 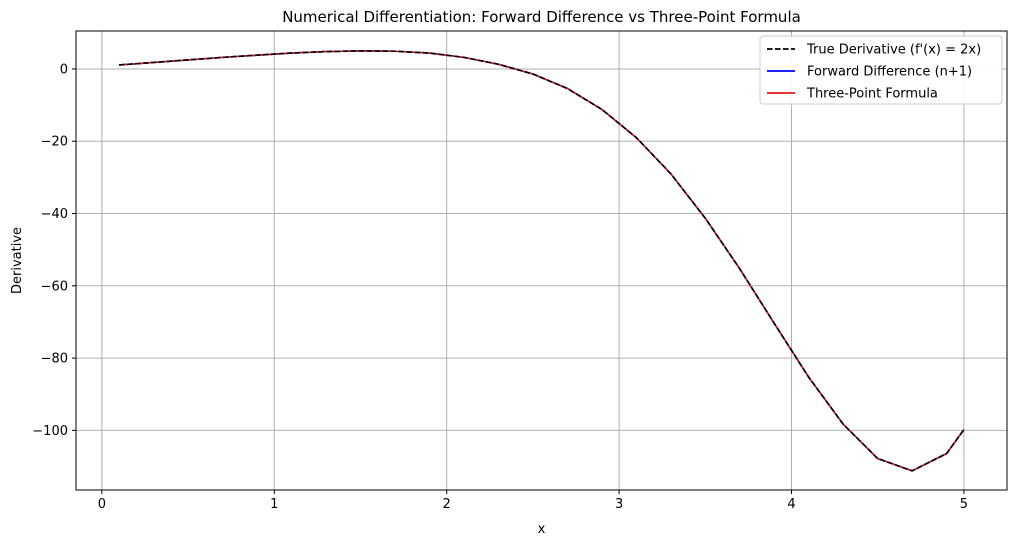 What do you see at coordinates (50, 431) in the screenshot?
I see `y-tick-label: −100` at bounding box center [50, 431].